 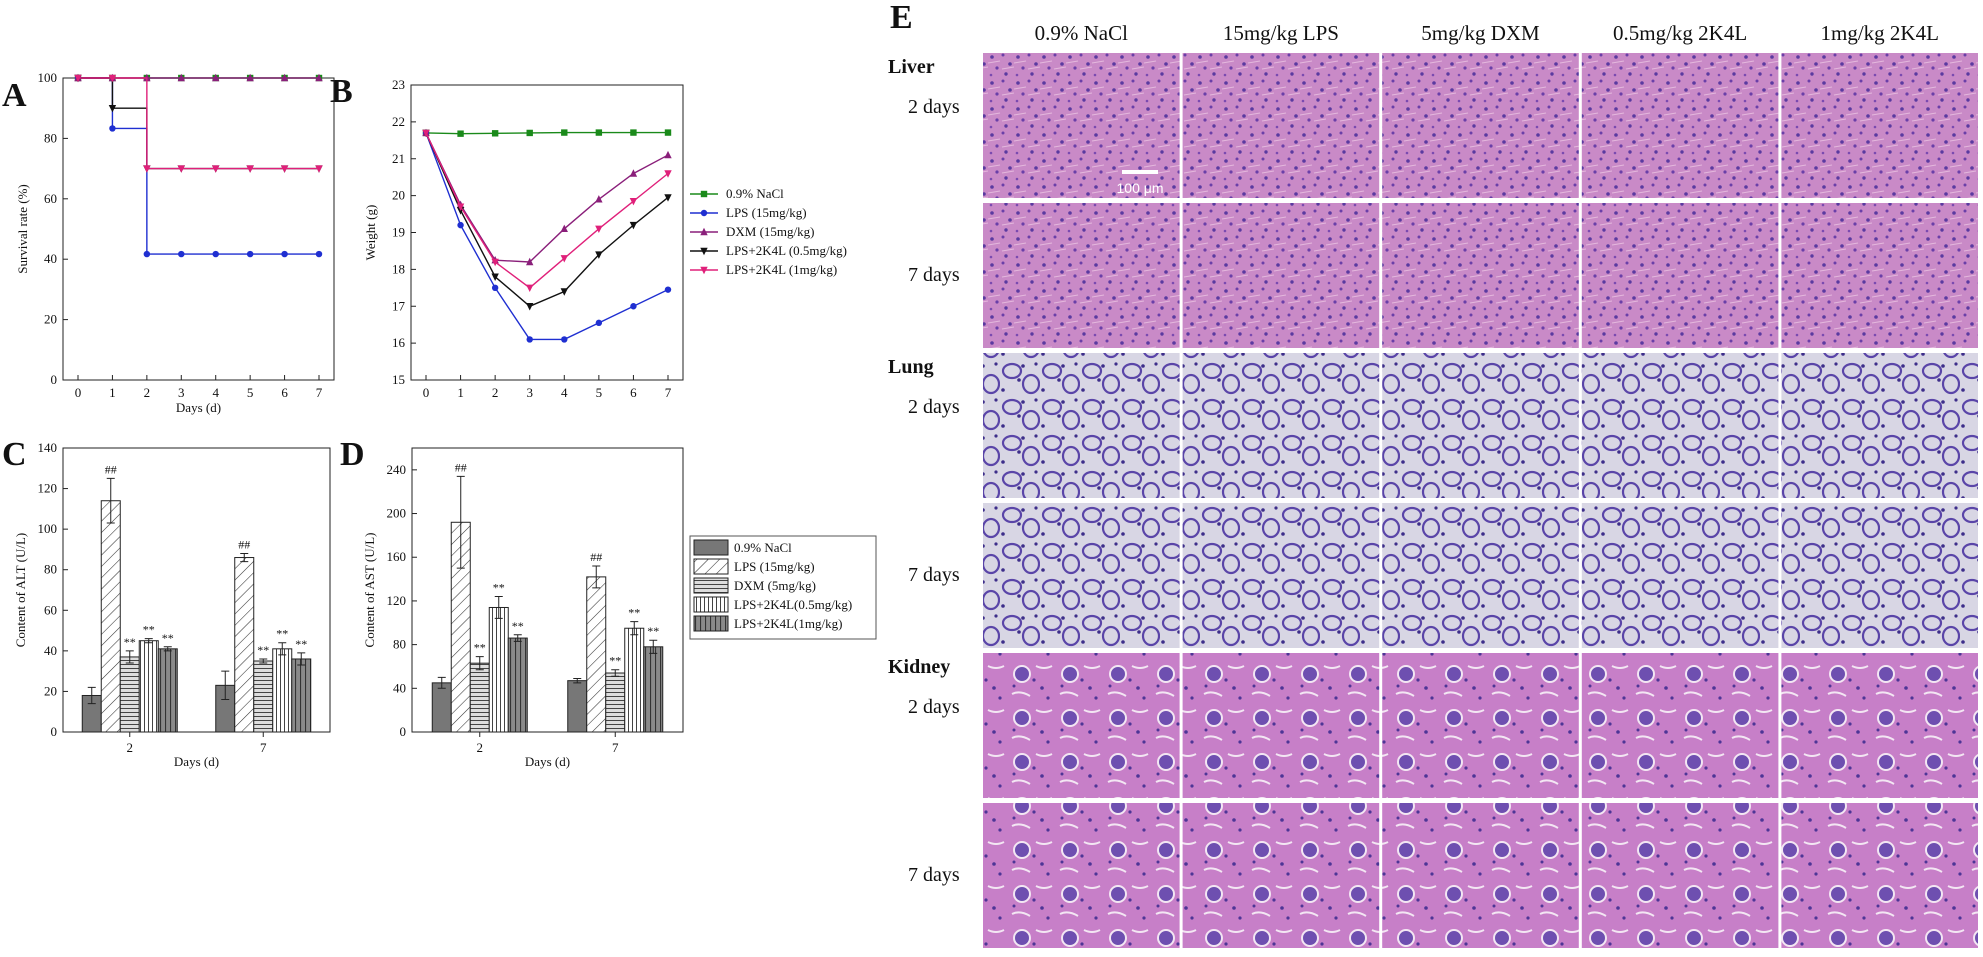 What do you see at coordinates (704, 251) in the screenshot?
I see `legend-marker` at bounding box center [704, 251].